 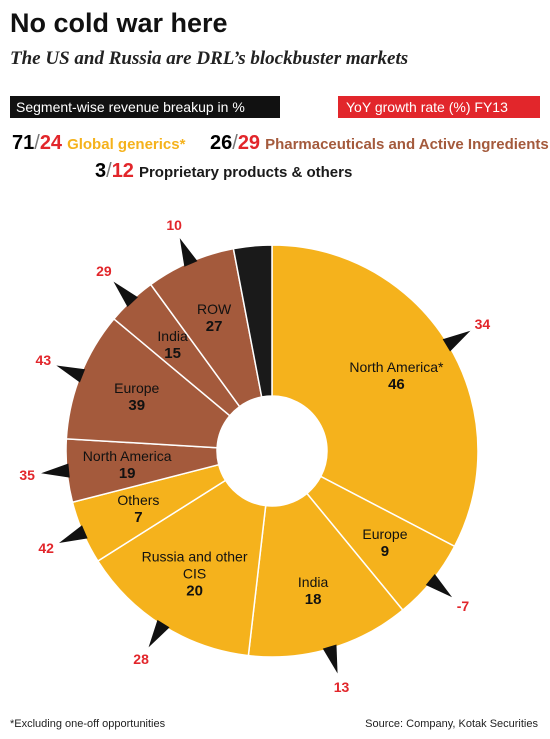 I want to click on growth-label: 13, so click(x=341, y=686).